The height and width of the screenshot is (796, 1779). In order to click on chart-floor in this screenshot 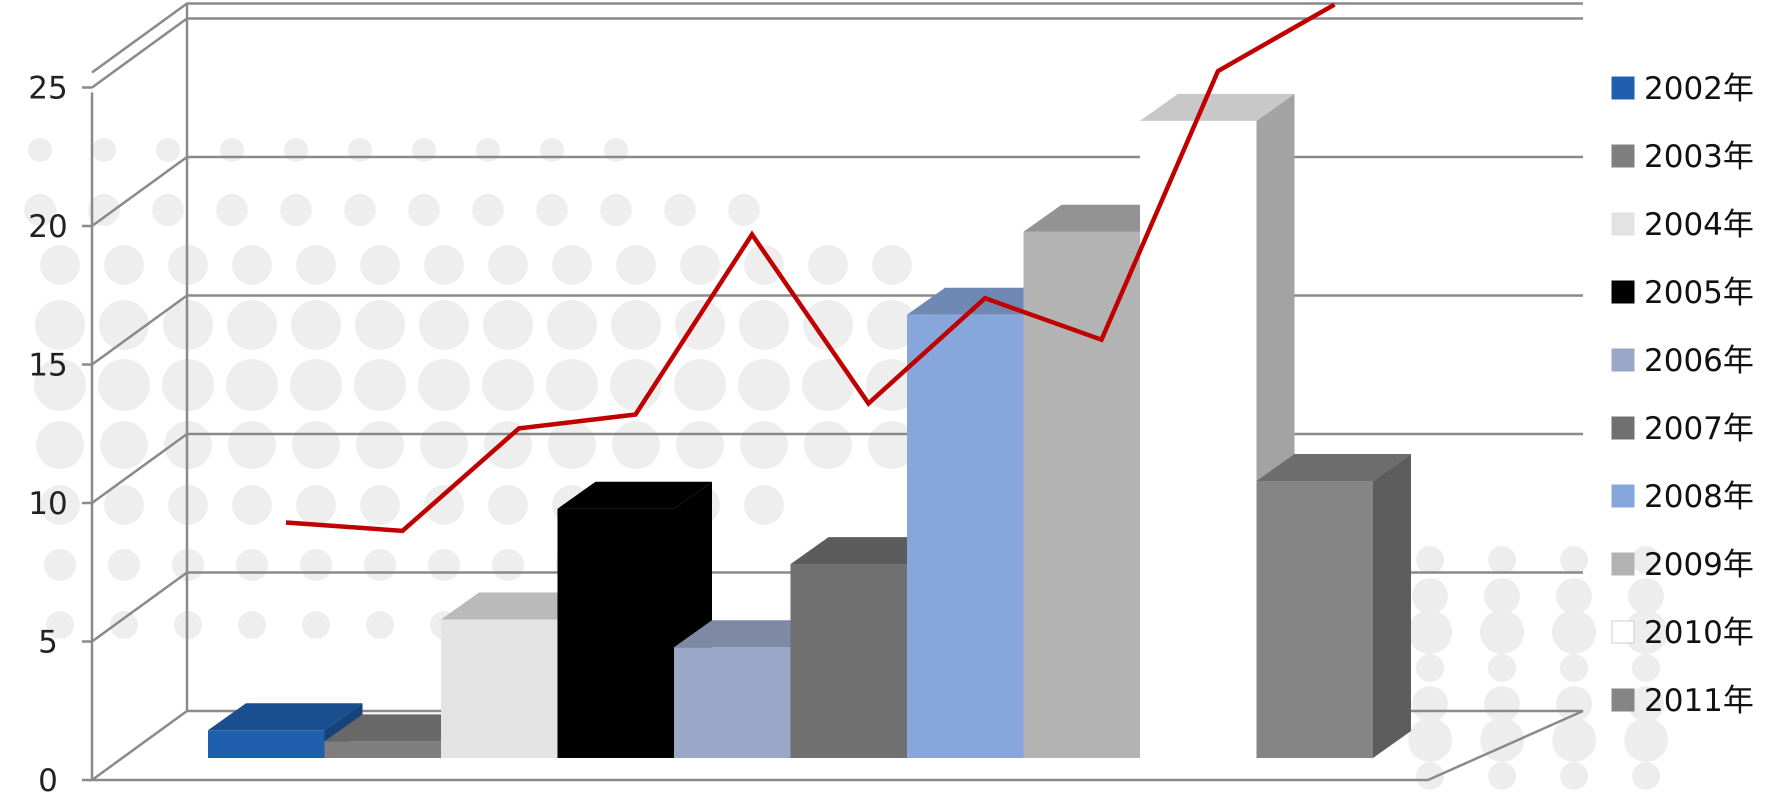, I will do `click(836, 745)`.